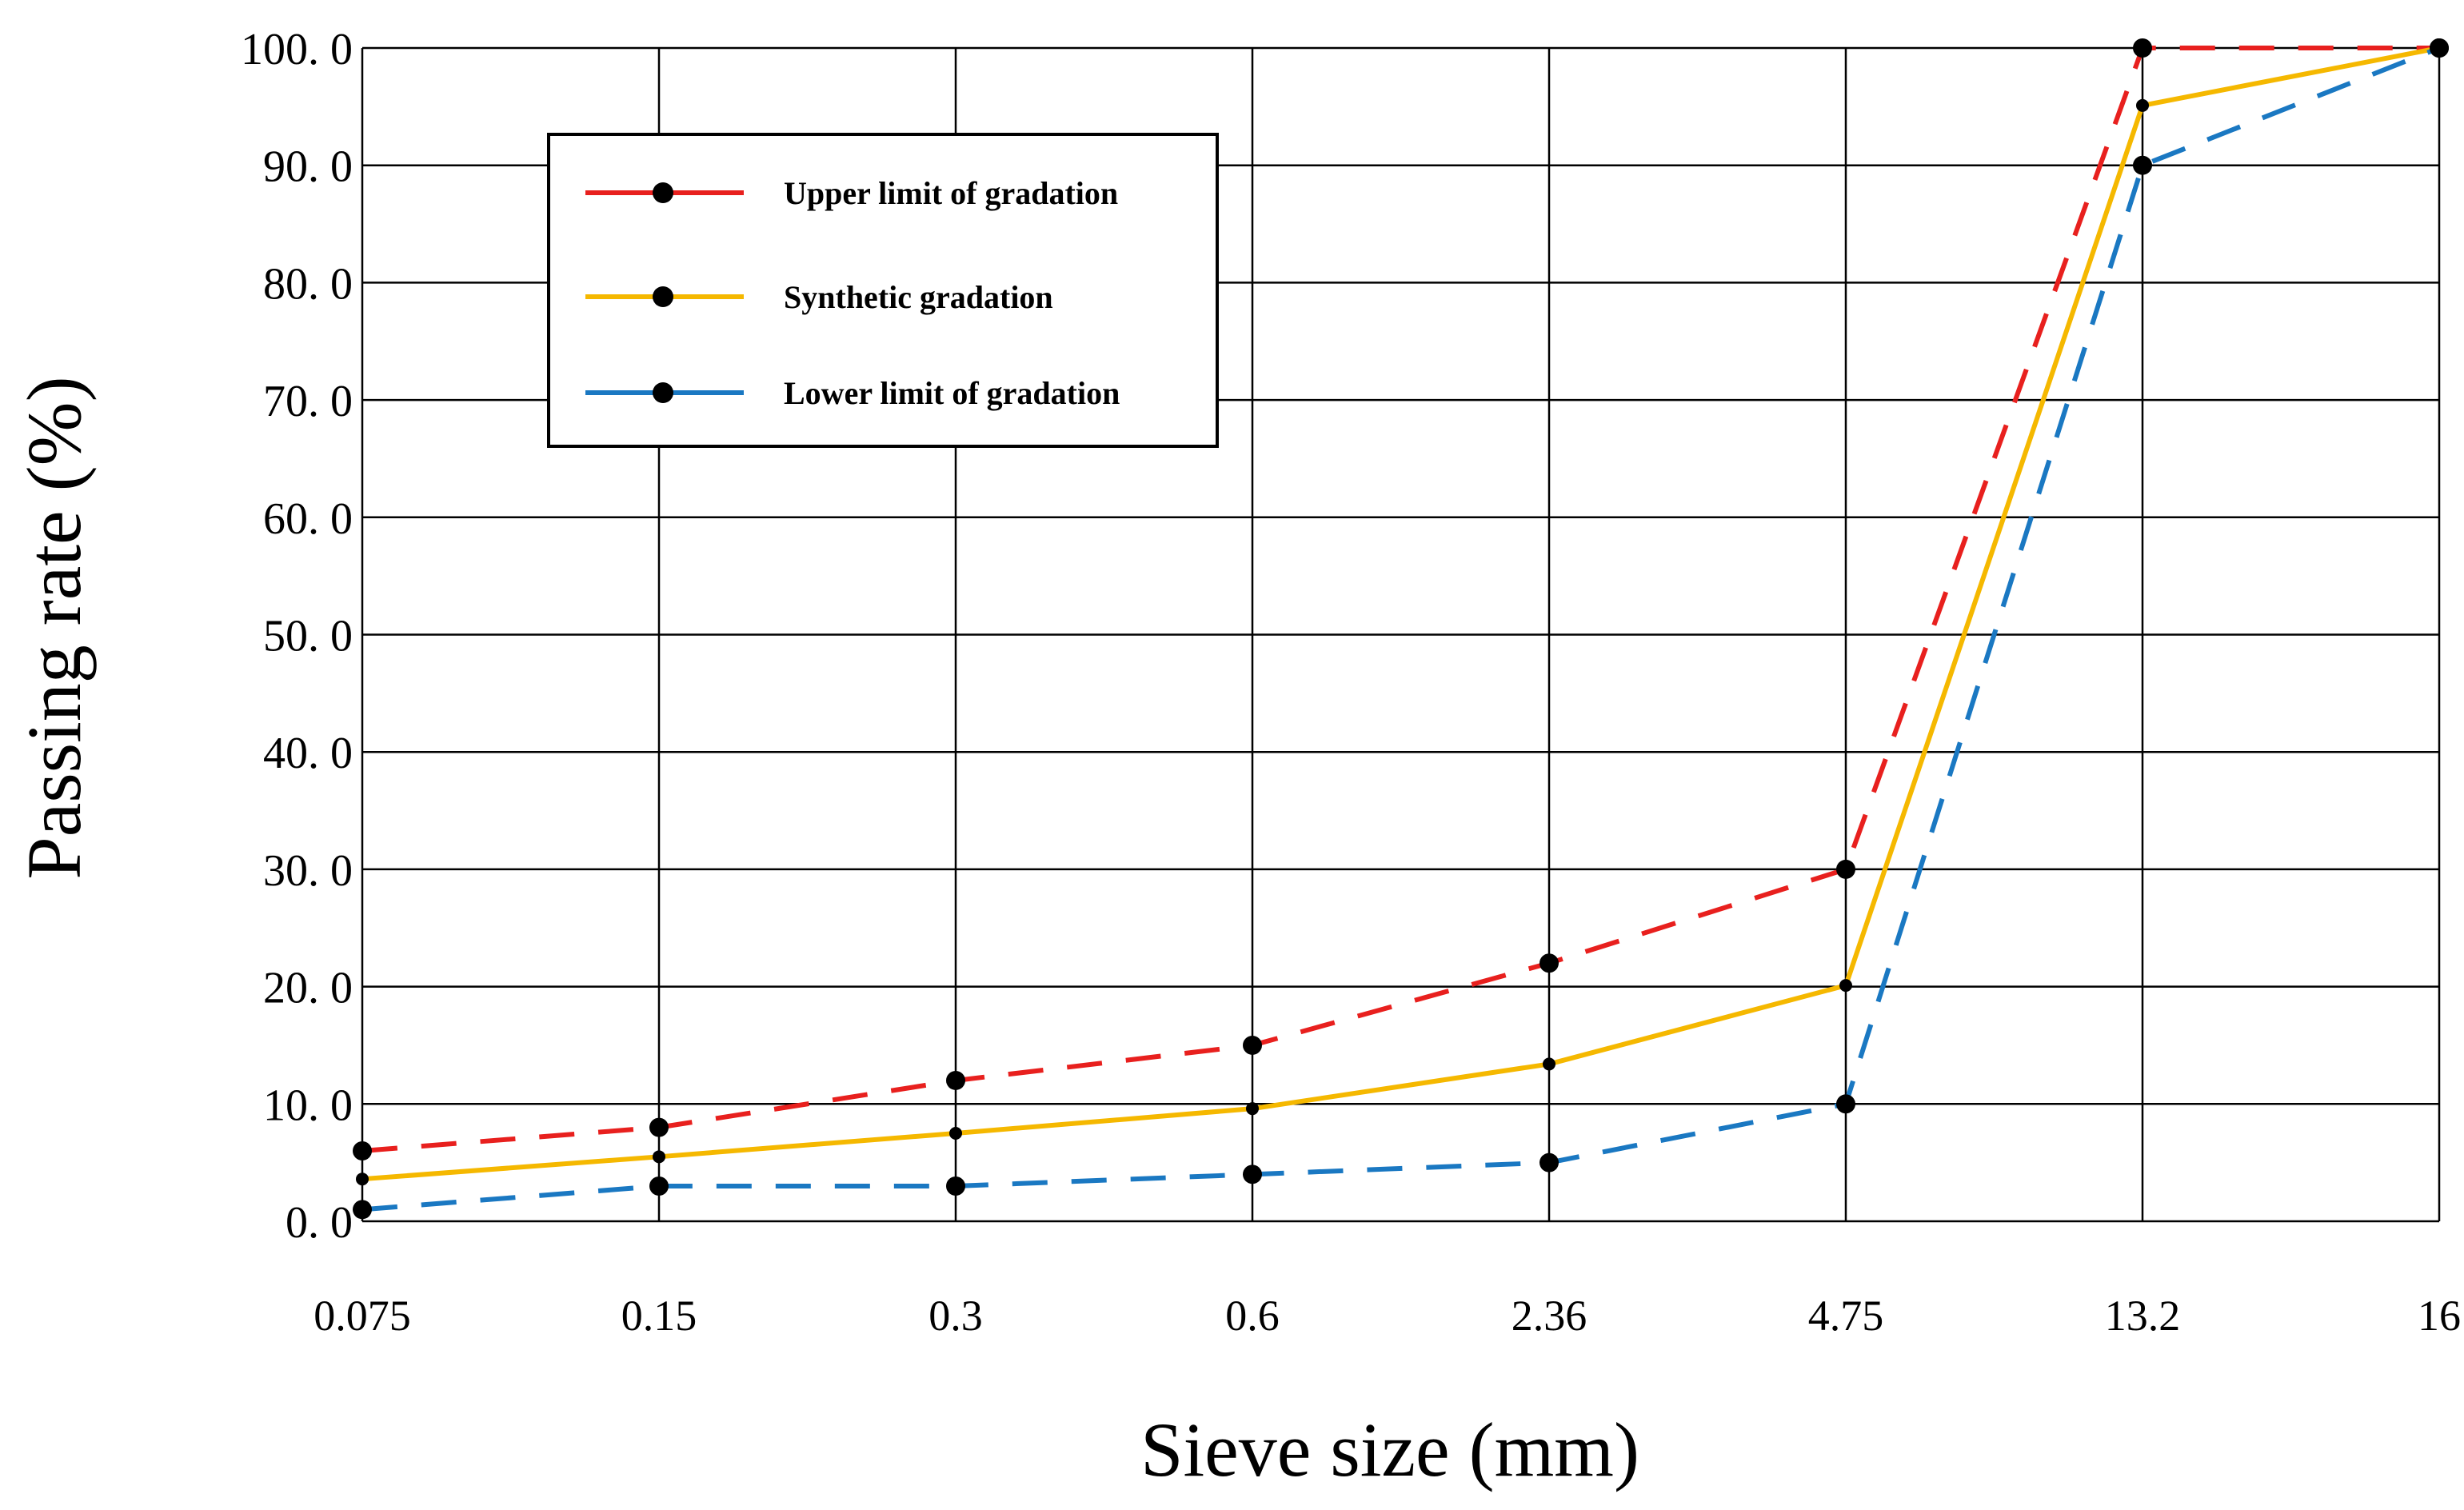 This screenshot has height=1510, width=2464. I want to click on x-tick-label: 0.6, so click(1252, 1316).